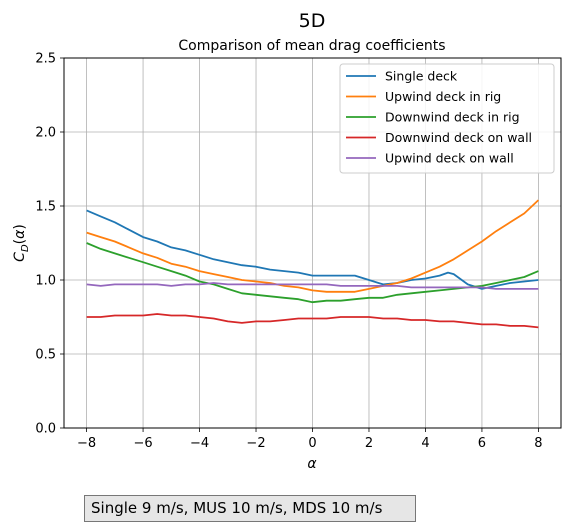 This screenshot has height=526, width=570. I want to click on legend-label: Downwind deck on wall, so click(458, 137).